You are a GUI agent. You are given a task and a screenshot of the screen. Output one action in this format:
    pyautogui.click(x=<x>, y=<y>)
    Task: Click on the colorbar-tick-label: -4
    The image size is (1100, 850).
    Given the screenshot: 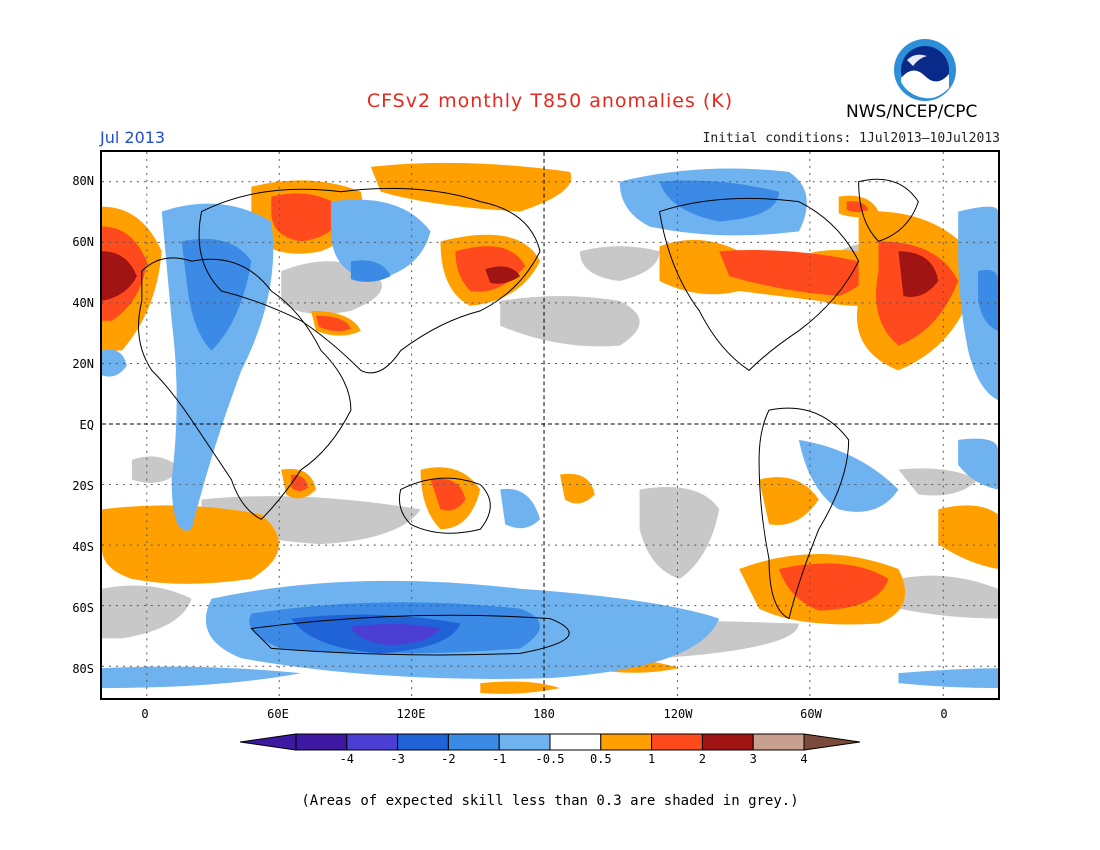 What is the action you would take?
    pyautogui.click(x=347, y=759)
    